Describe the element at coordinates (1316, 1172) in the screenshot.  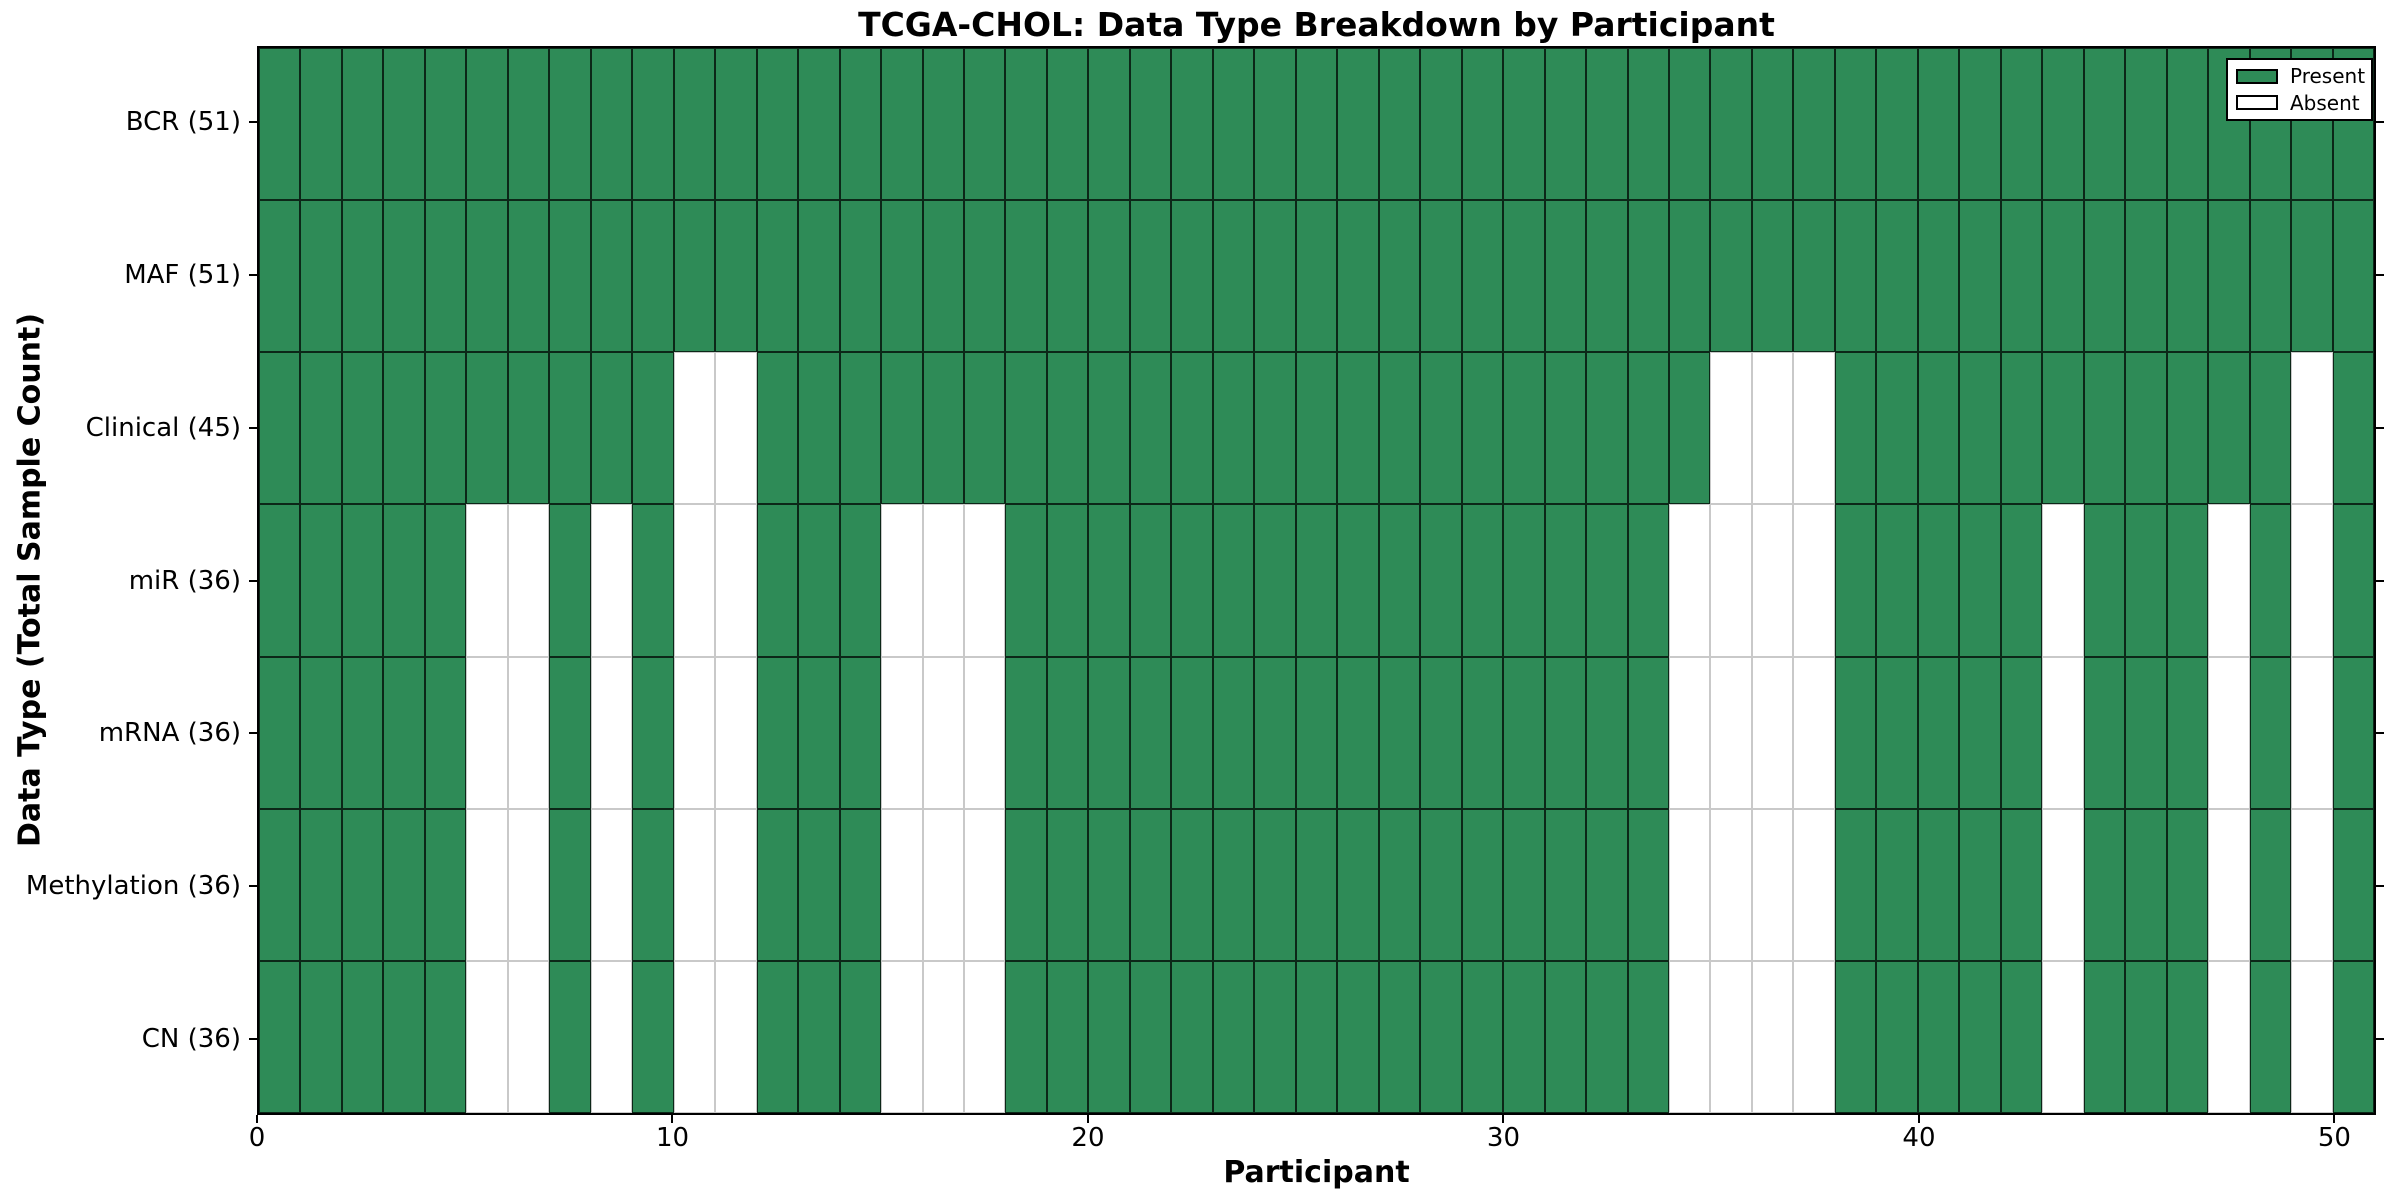
I see `x-axis-label: Participant` at that location.